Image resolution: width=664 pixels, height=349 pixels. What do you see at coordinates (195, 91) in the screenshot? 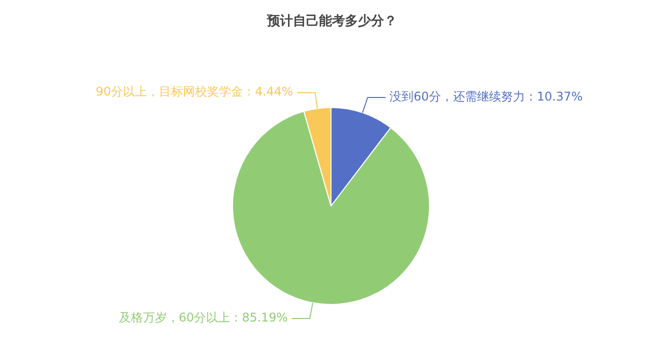
I see `slice-label: 90分以上，目标网校奖学金：4.44%` at bounding box center [195, 91].